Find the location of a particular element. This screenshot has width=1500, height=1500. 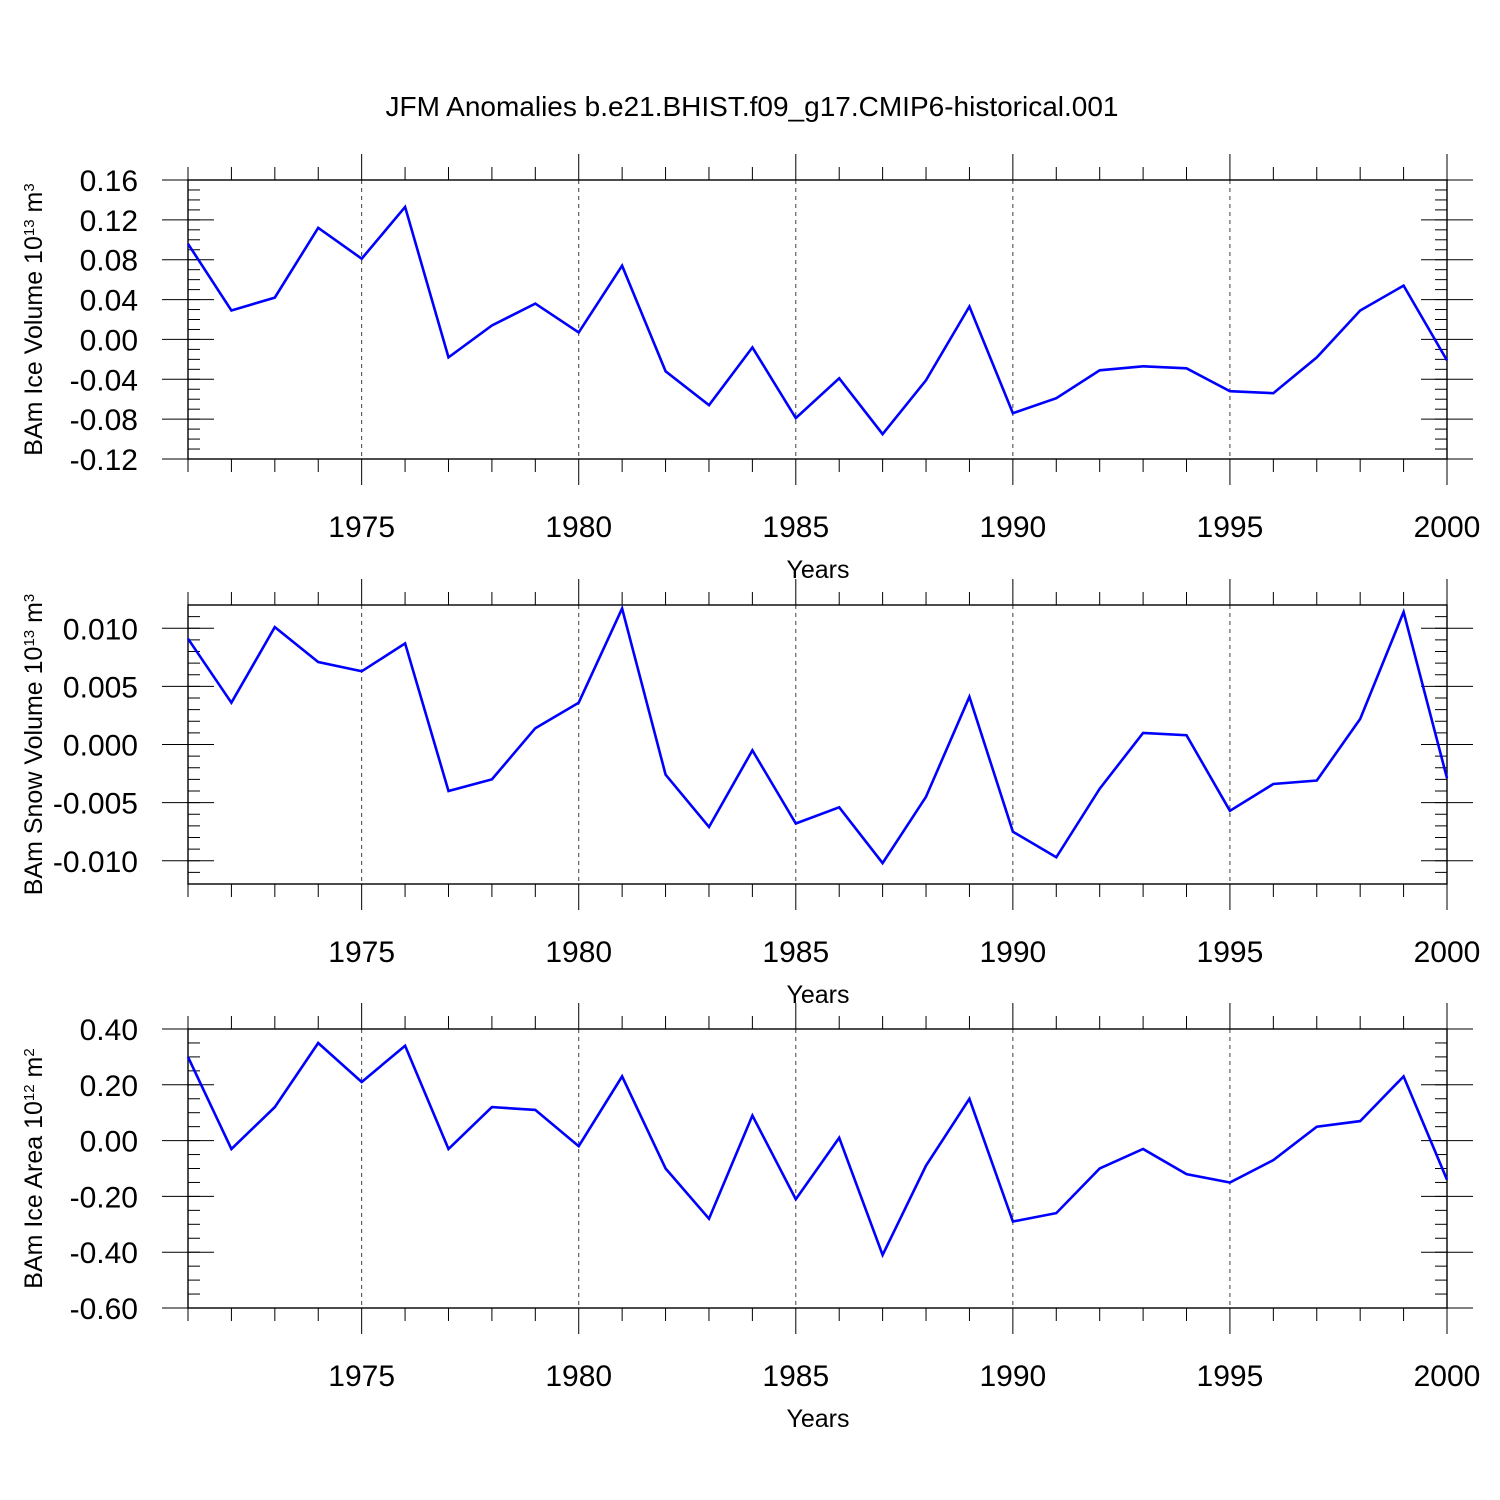

y-tick-label: 0.40 is located at coordinates (109, 1030).